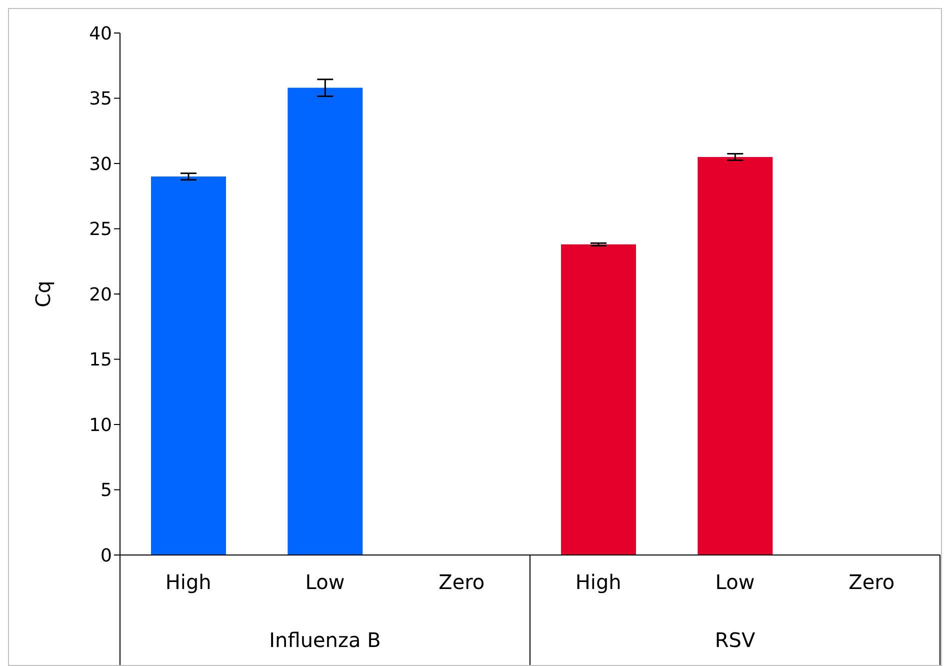 The height and width of the screenshot is (666, 950). What do you see at coordinates (106, 491) in the screenshot?
I see `y-tick-label: 5` at bounding box center [106, 491].